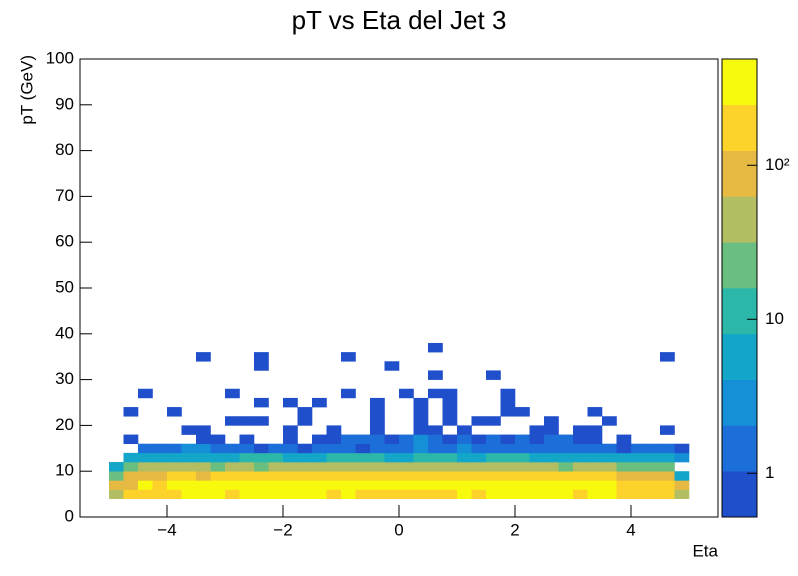  I want to click on x-tick-label: 4, so click(630, 529).